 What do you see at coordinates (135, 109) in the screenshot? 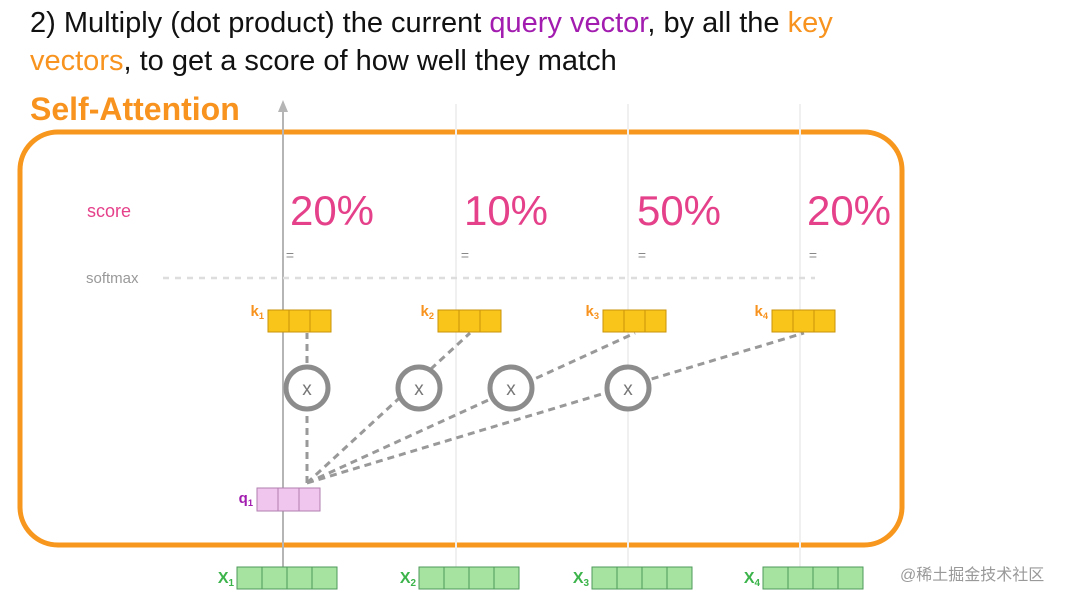
I see `section-title: Self-Attention` at bounding box center [135, 109].